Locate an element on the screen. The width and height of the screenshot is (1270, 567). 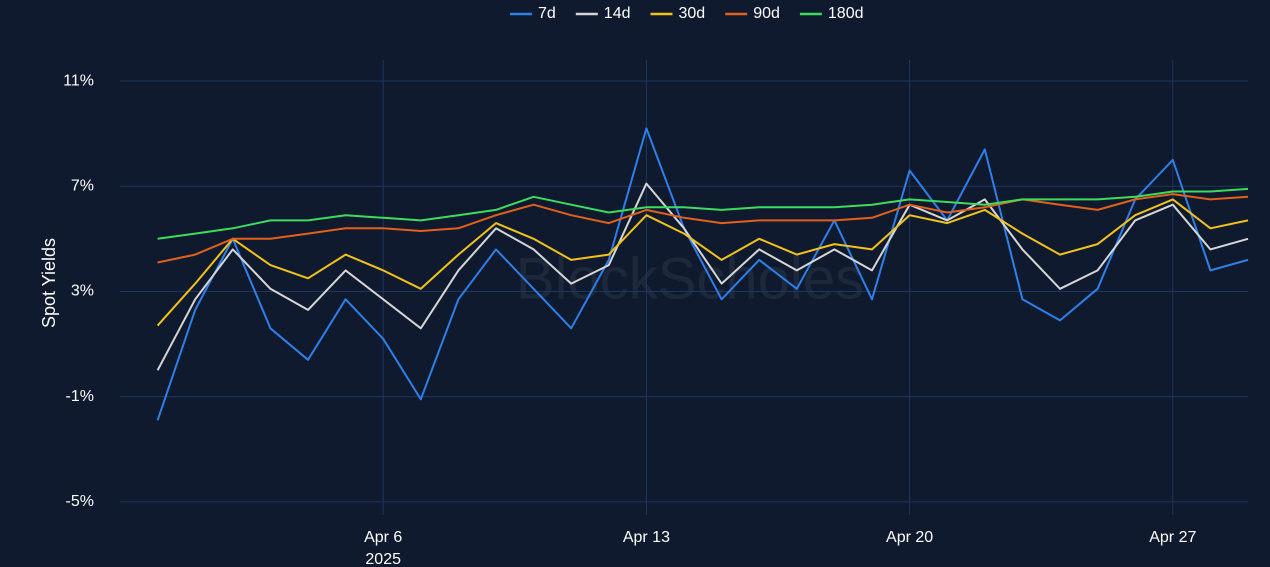
y-tick-label: -5% is located at coordinates (80, 501).